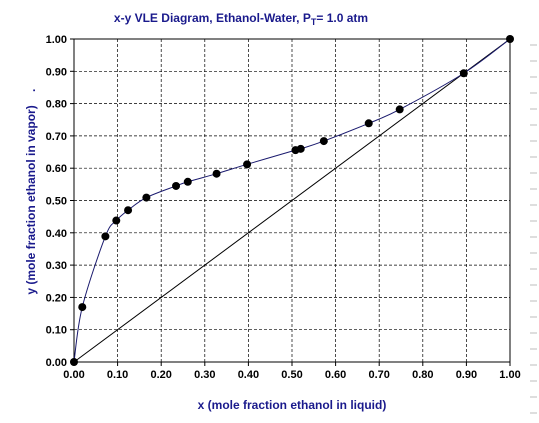  I want to click on chart-title-suffix: = 1.0 atm, so click(342, 18).